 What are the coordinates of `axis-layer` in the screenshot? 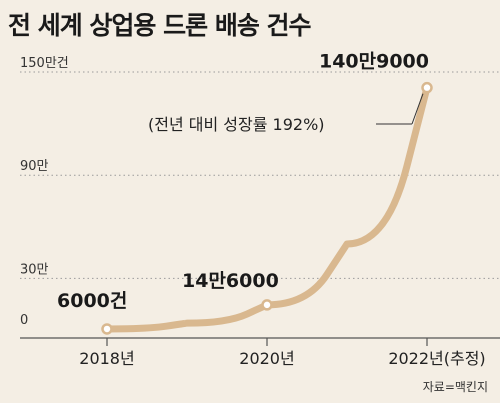 It's located at (260, 341).